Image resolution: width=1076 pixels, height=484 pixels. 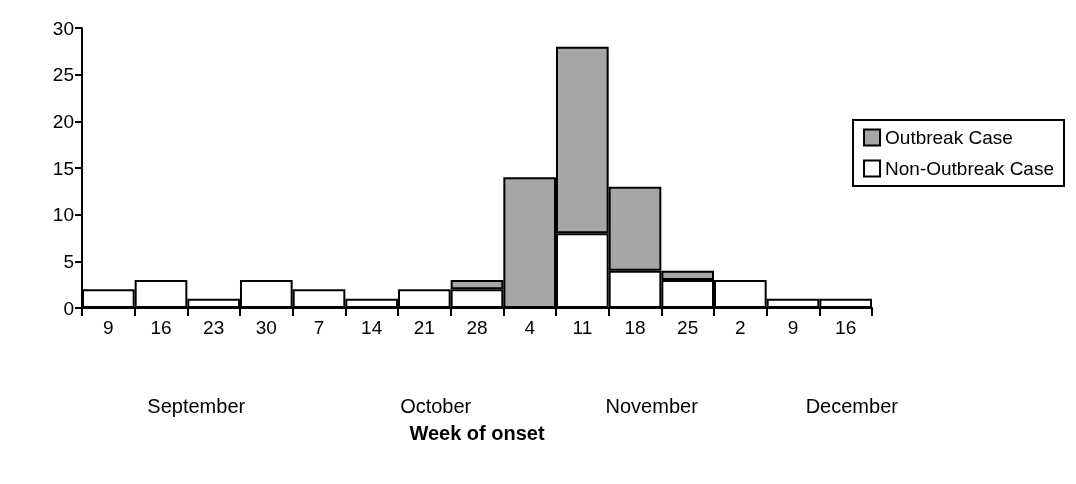 What do you see at coordinates (852, 406) in the screenshot?
I see `text: December` at bounding box center [852, 406].